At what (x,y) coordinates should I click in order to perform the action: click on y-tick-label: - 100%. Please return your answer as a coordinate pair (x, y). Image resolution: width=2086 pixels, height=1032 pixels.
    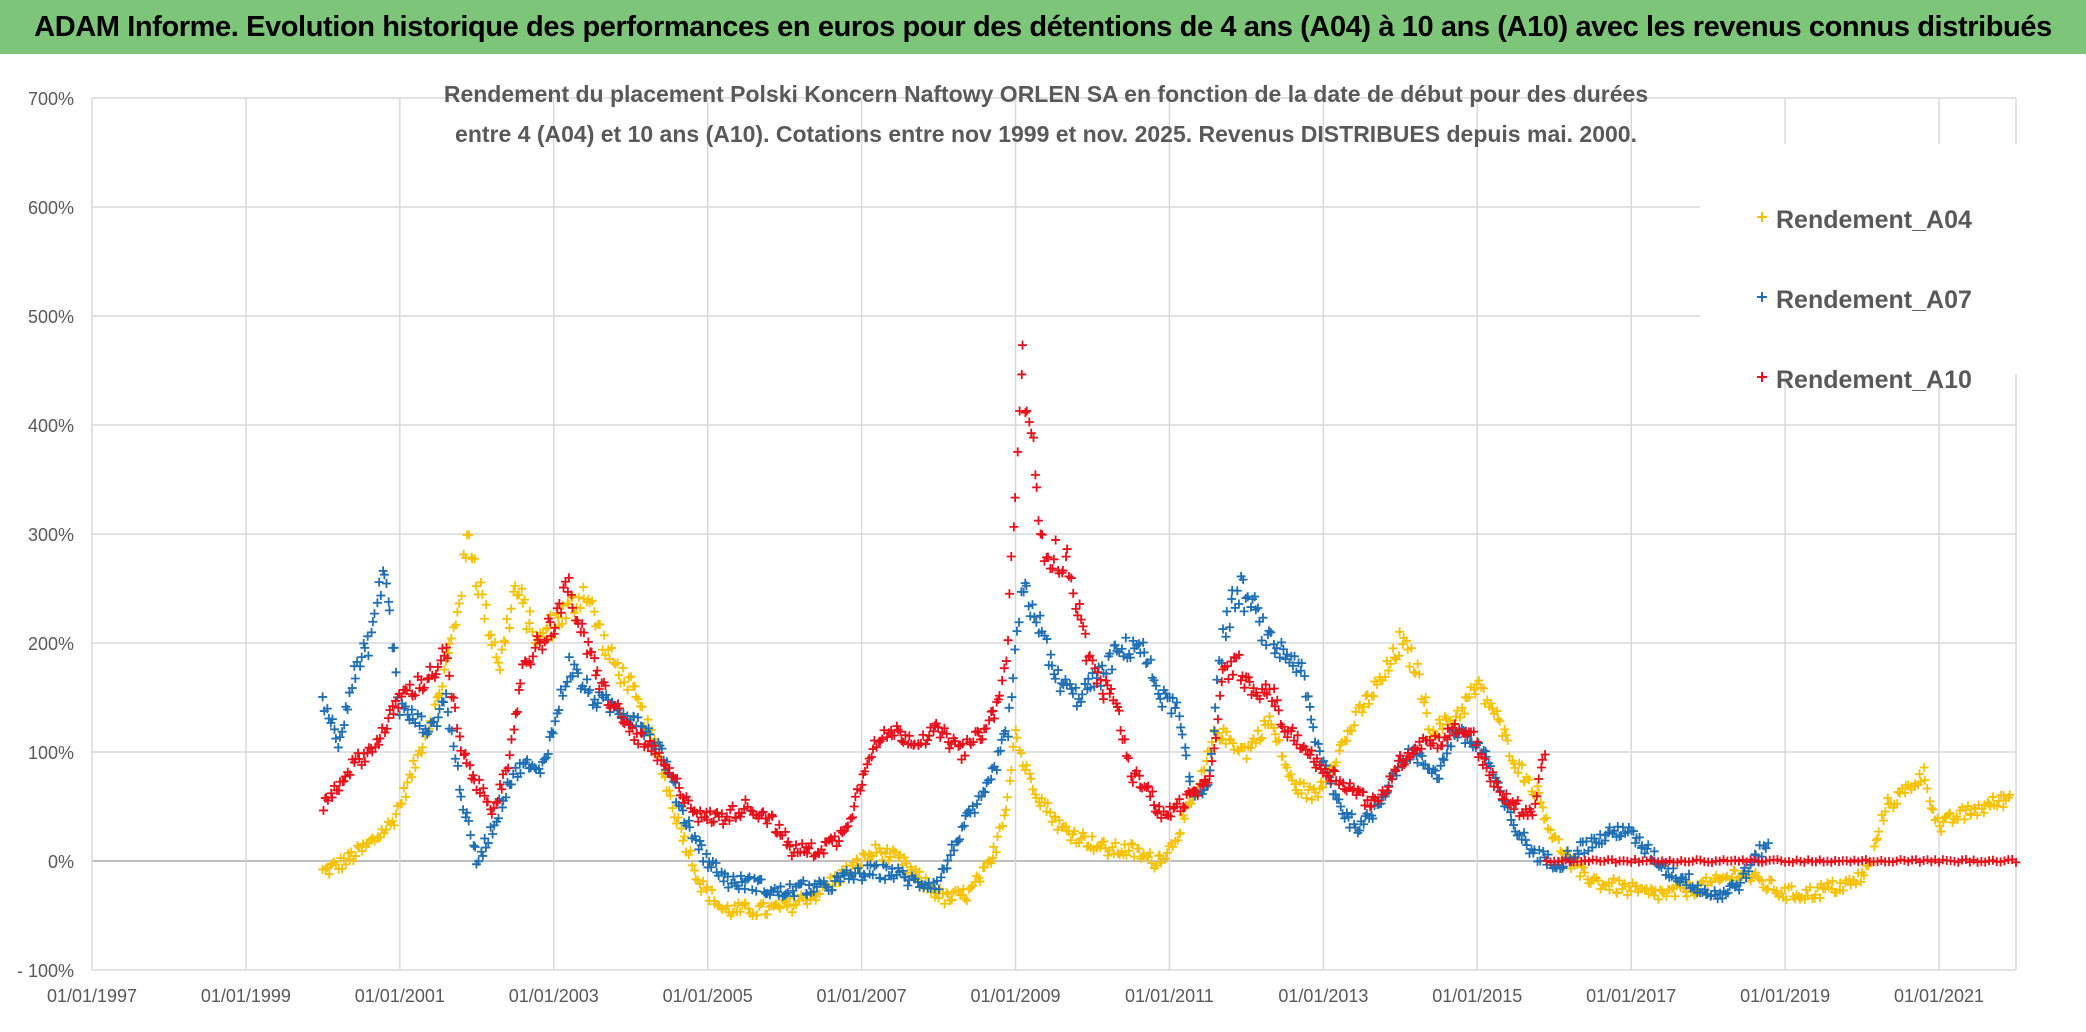
    Looking at the image, I should click on (45, 971).